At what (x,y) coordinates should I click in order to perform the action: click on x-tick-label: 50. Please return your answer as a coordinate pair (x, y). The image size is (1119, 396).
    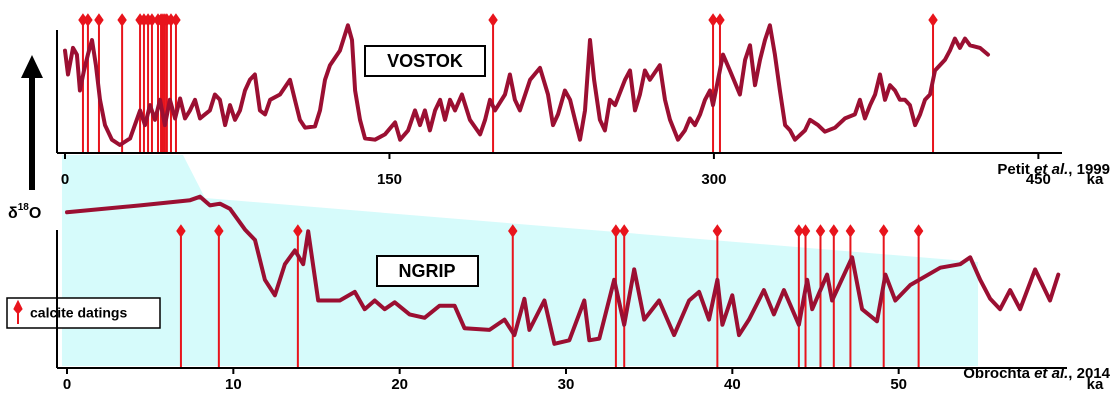
    Looking at the image, I should click on (898, 384).